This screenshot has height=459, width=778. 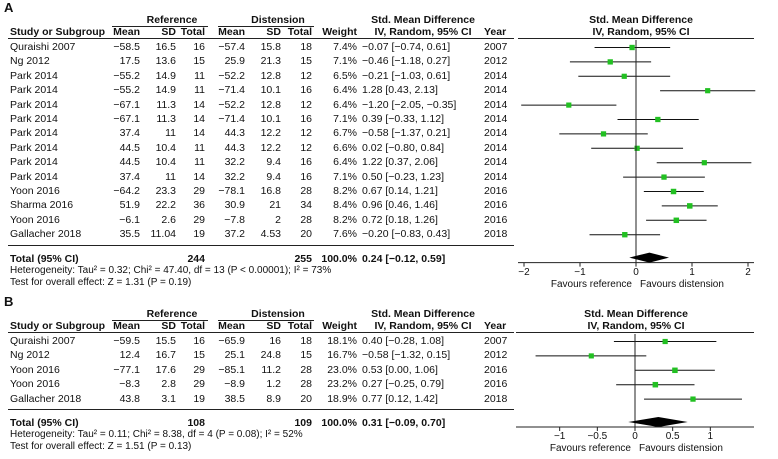 What do you see at coordinates (306, 355) in the screenshot?
I see `distension-total: 15` at bounding box center [306, 355].